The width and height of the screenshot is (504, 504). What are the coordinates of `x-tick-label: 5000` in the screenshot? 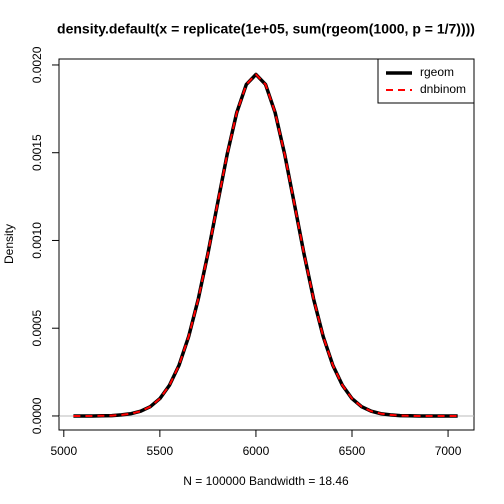 It's located at (63, 451).